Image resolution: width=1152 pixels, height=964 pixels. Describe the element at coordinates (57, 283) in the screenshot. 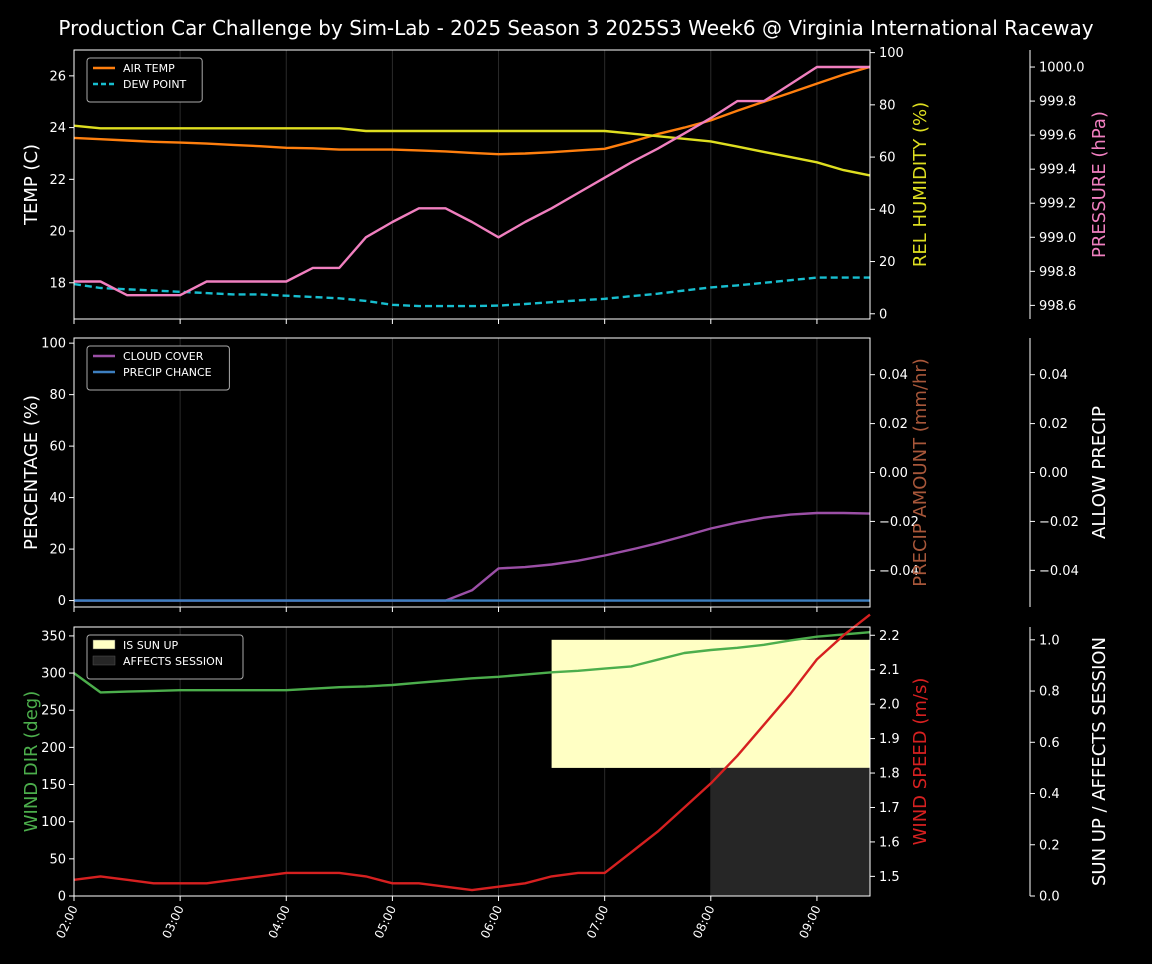

I see `left-tick-label: 18` at that location.